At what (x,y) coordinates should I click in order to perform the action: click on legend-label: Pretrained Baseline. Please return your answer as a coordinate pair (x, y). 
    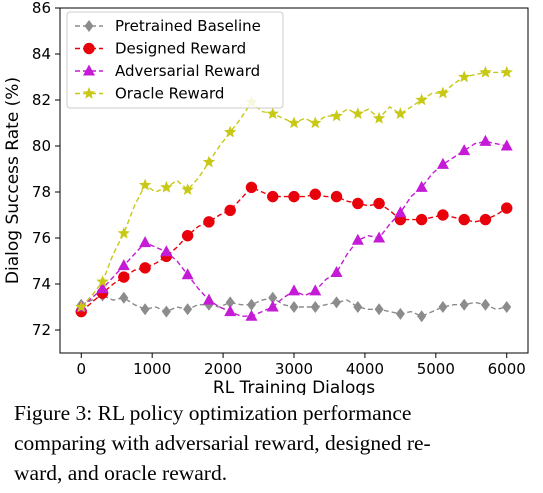
    Looking at the image, I should click on (188, 26).